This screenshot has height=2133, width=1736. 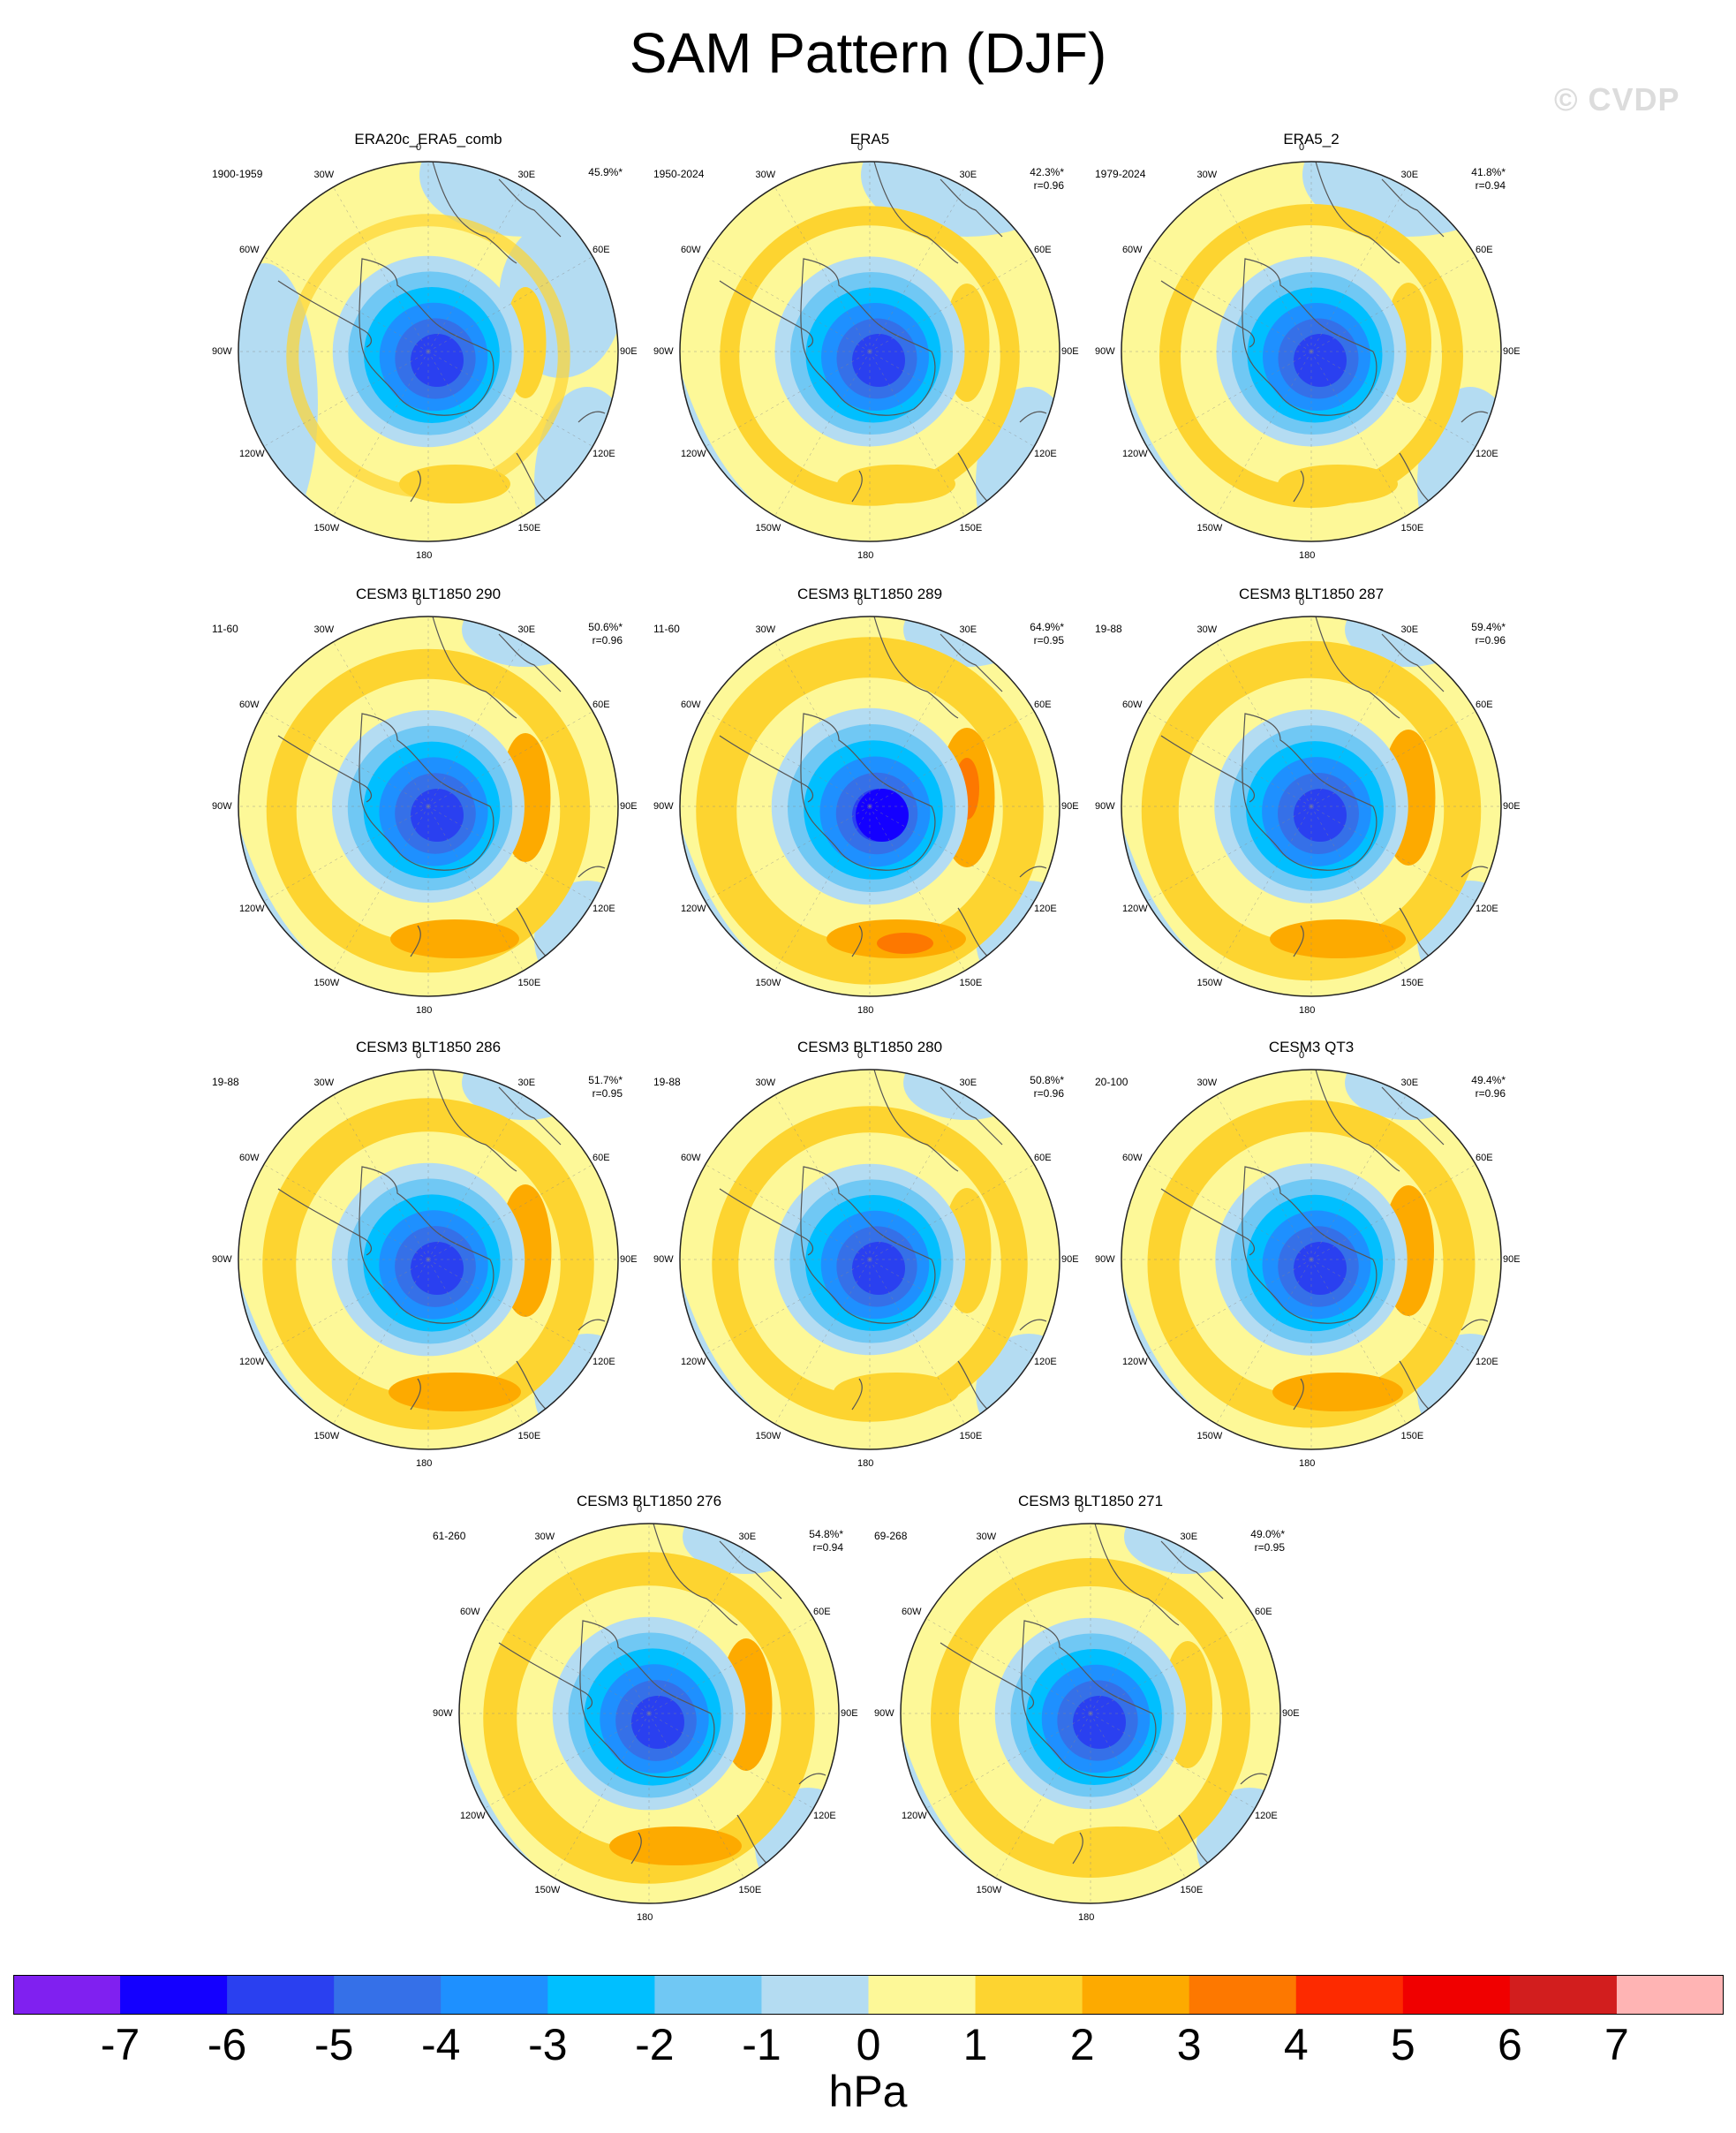 I want to click on colorbar-tick-label: -5, so click(x=334, y=2044).